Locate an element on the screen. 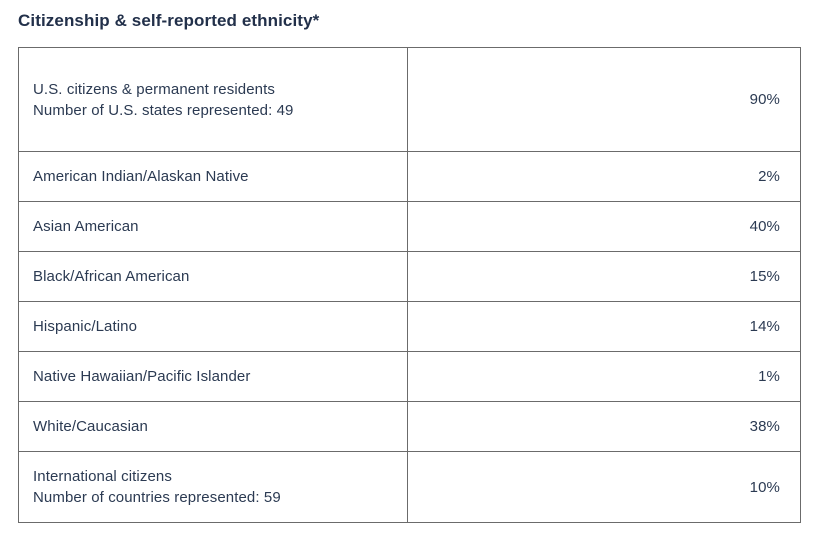 Image resolution: width=814 pixels, height=536 pixels. percentage-cell: 90% is located at coordinates (604, 99).